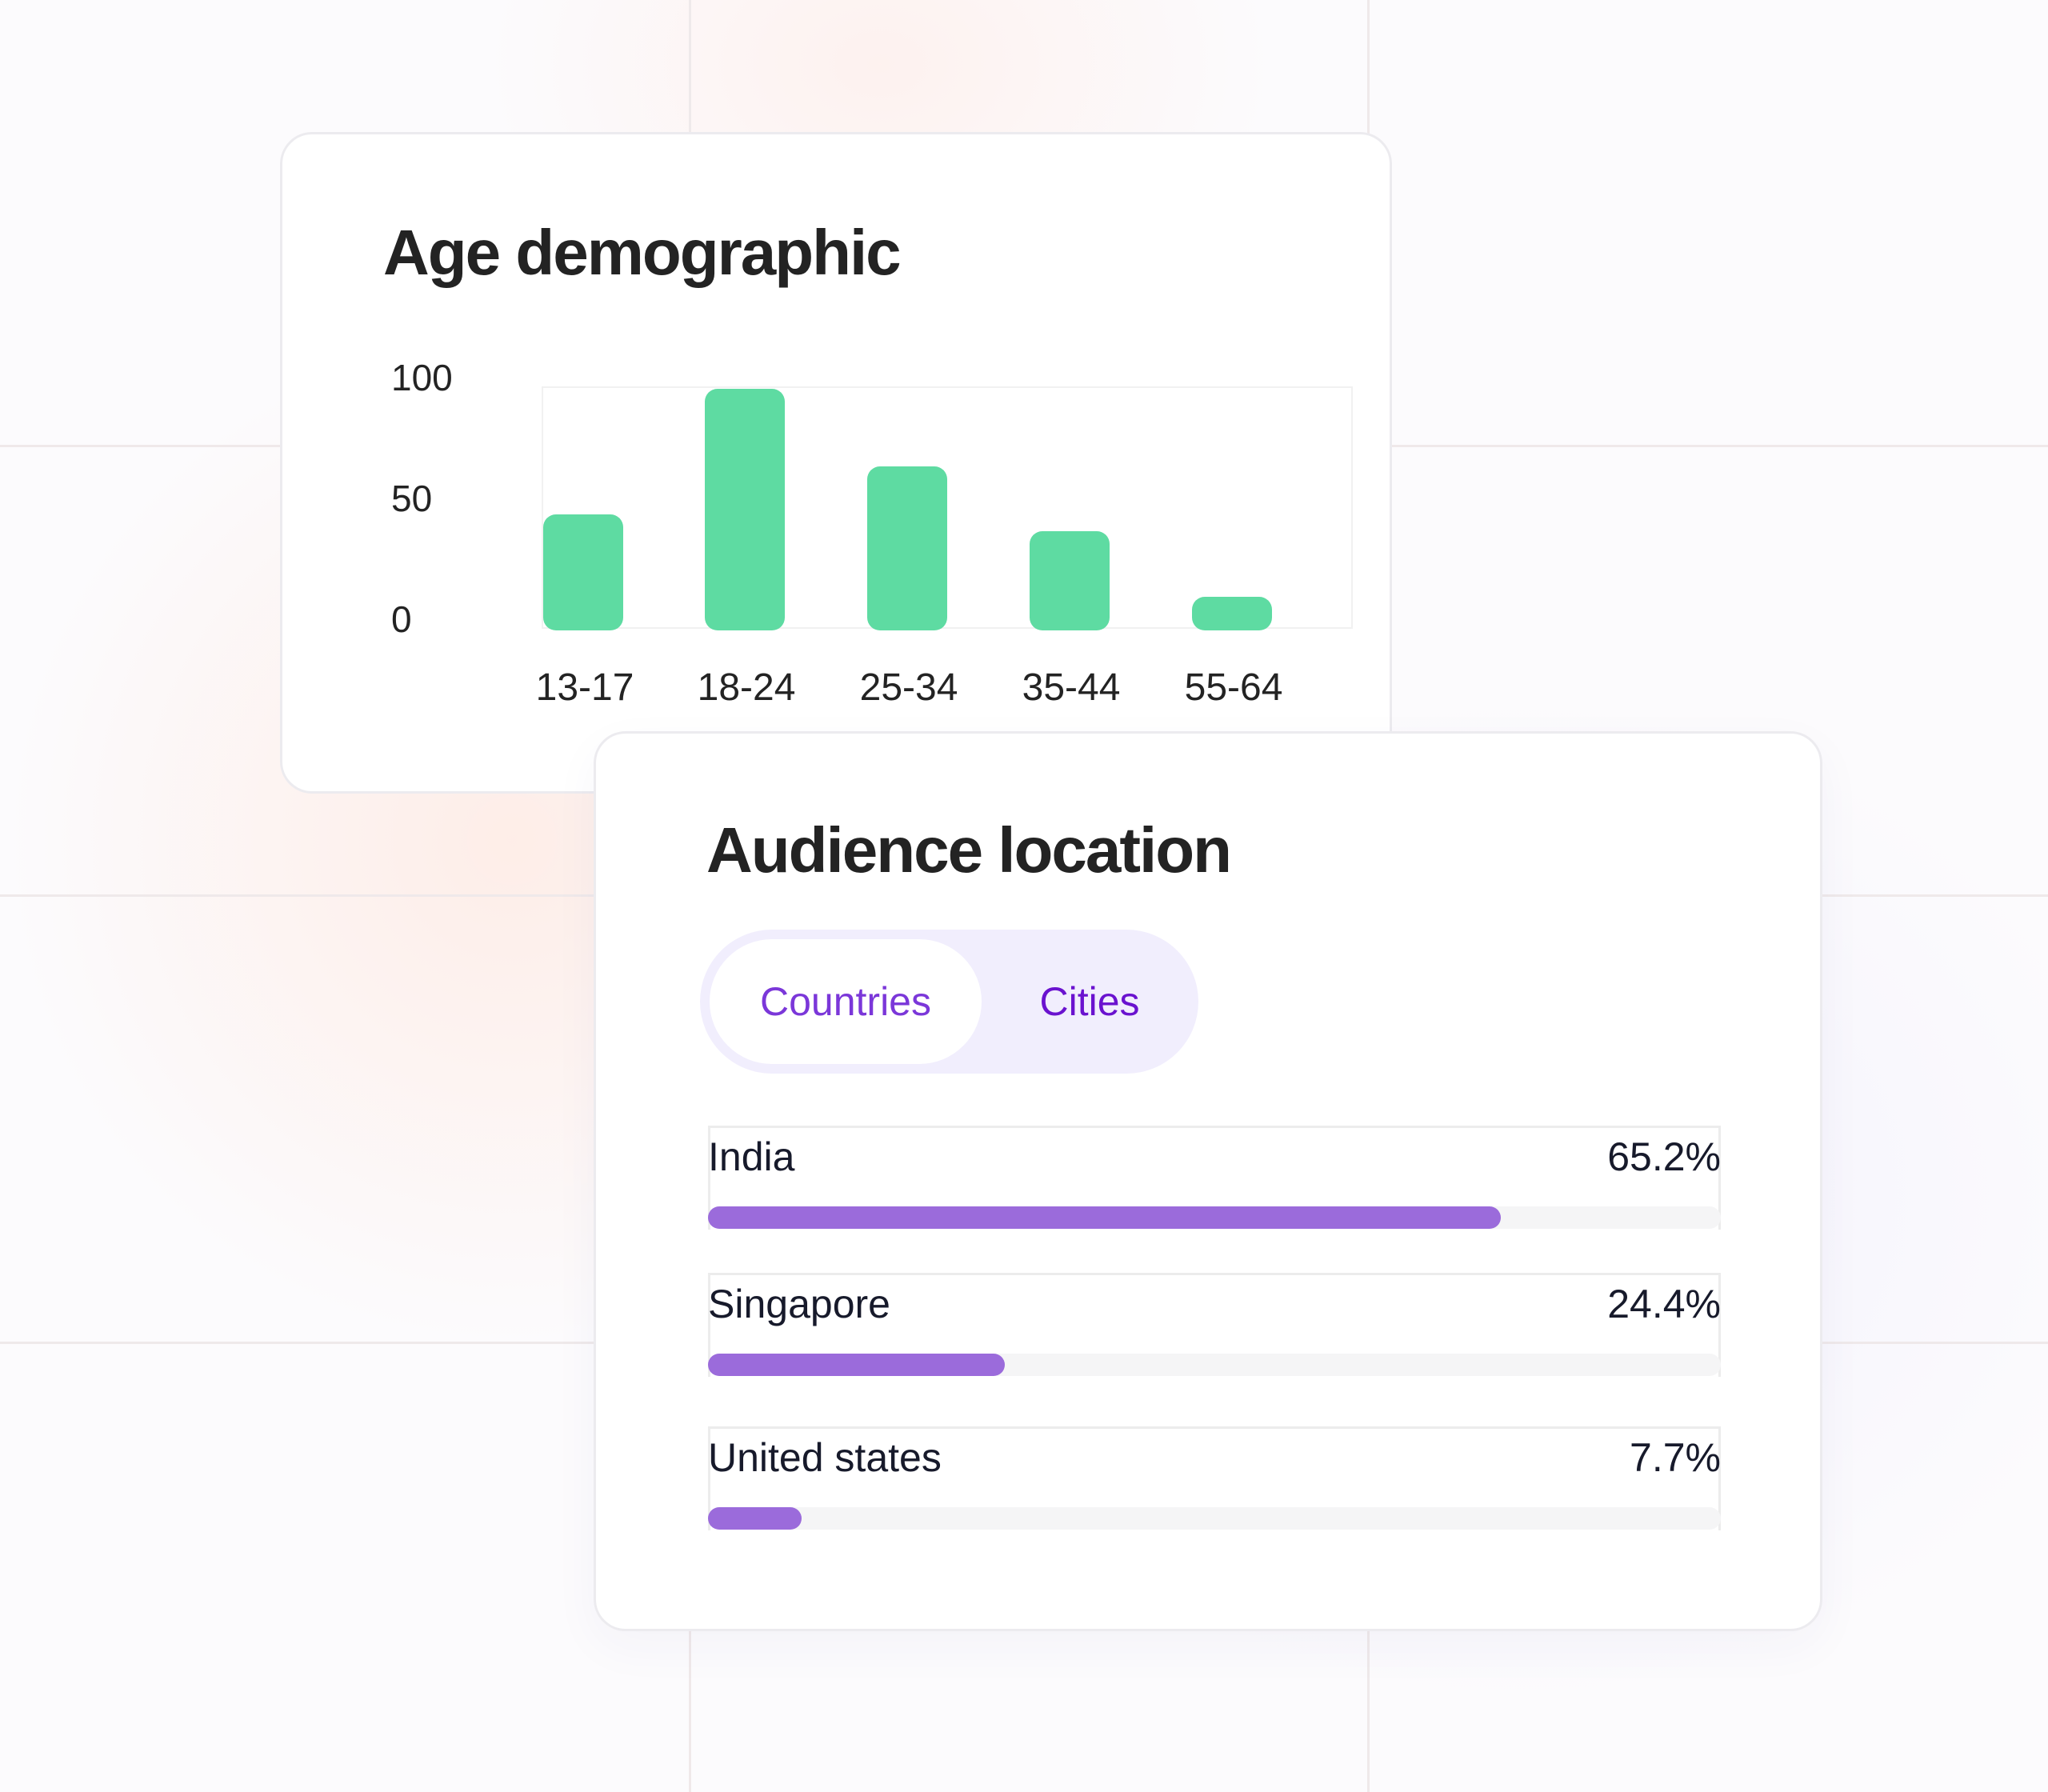 This screenshot has width=2048, height=1792. What do you see at coordinates (825, 1457) in the screenshot?
I see `location-name: United states` at bounding box center [825, 1457].